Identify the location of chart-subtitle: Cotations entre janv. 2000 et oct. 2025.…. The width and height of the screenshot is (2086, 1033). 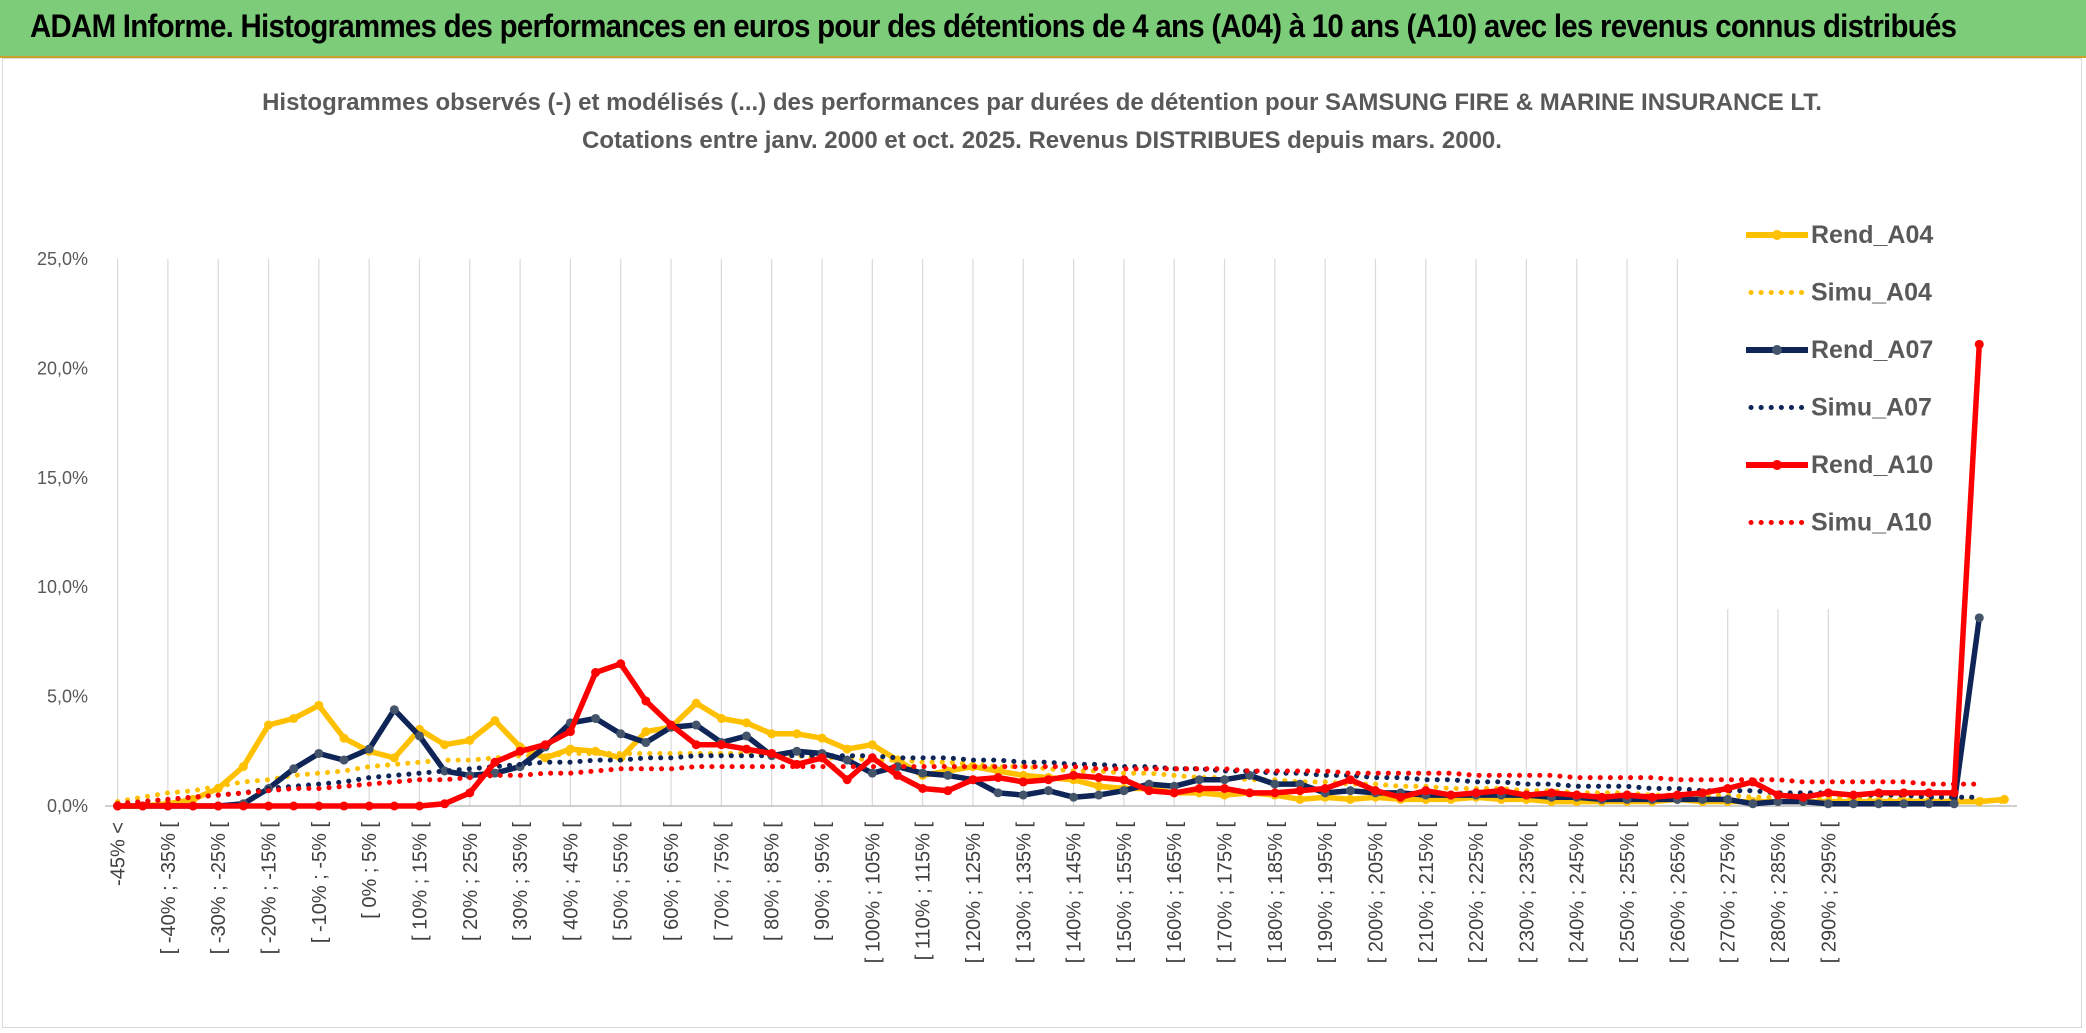
(1042, 140).